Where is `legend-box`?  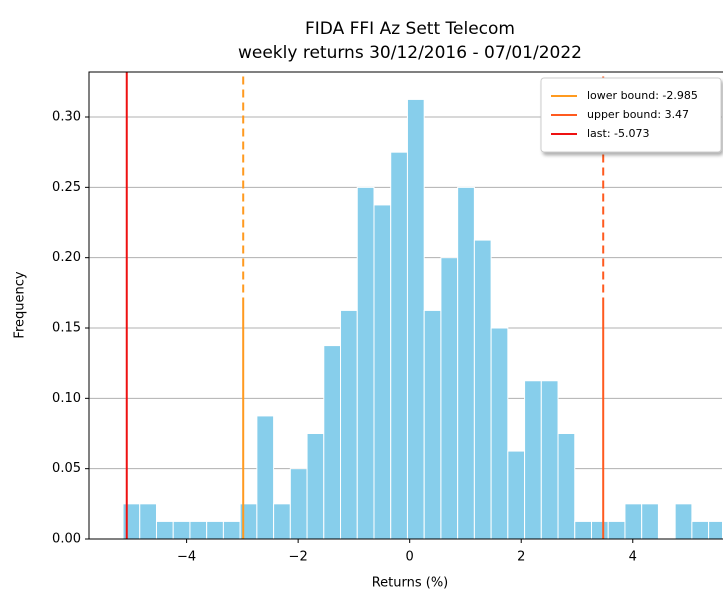
legend-box is located at coordinates (631, 115).